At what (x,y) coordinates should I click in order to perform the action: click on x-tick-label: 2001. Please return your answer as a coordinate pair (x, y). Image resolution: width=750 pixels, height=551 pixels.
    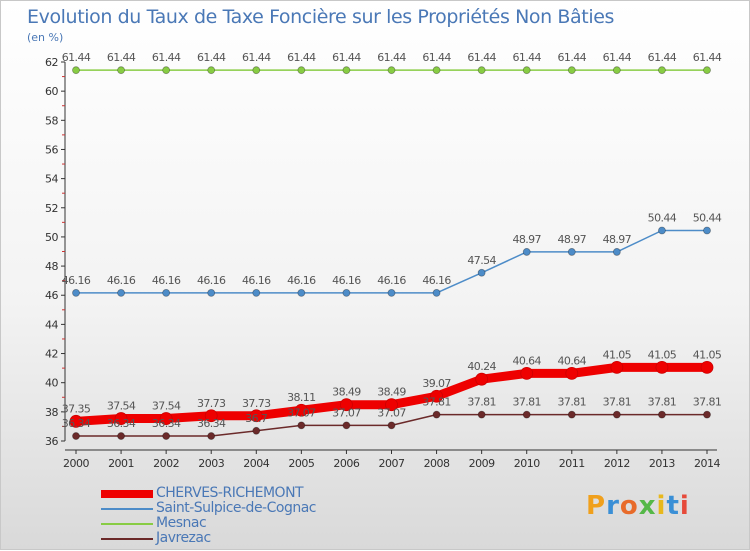
    Looking at the image, I should click on (121, 463).